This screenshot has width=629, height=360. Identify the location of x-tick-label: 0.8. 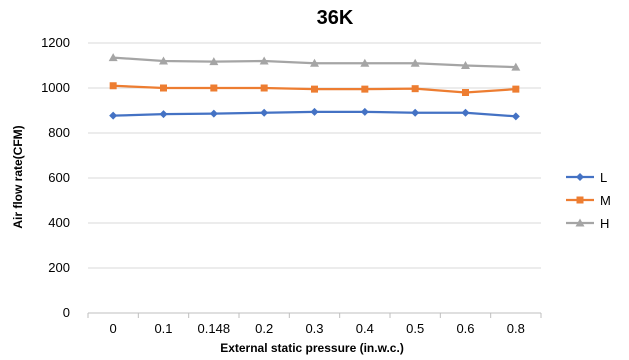
(516, 328).